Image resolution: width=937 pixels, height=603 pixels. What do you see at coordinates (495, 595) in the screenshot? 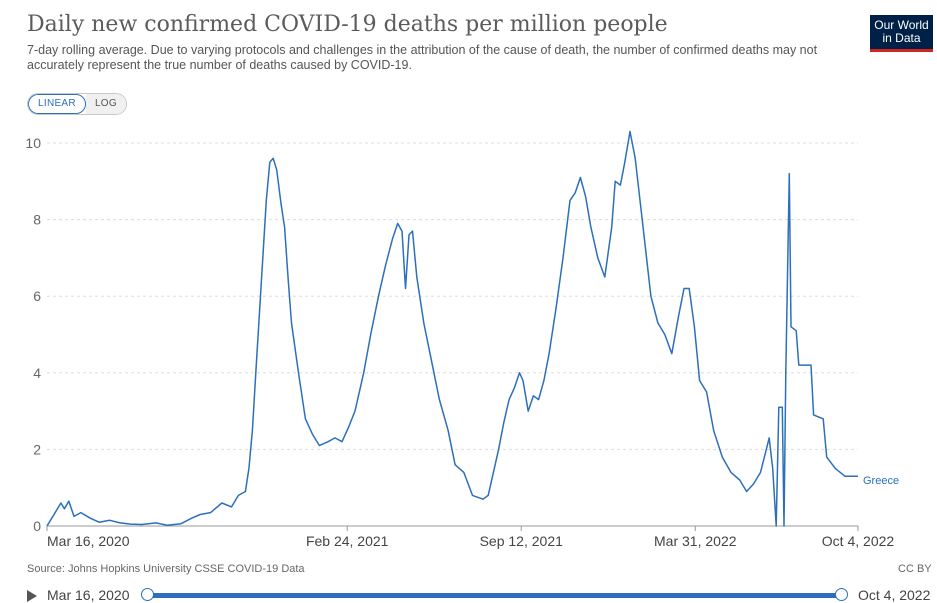
I see `timeline-track` at bounding box center [495, 595].